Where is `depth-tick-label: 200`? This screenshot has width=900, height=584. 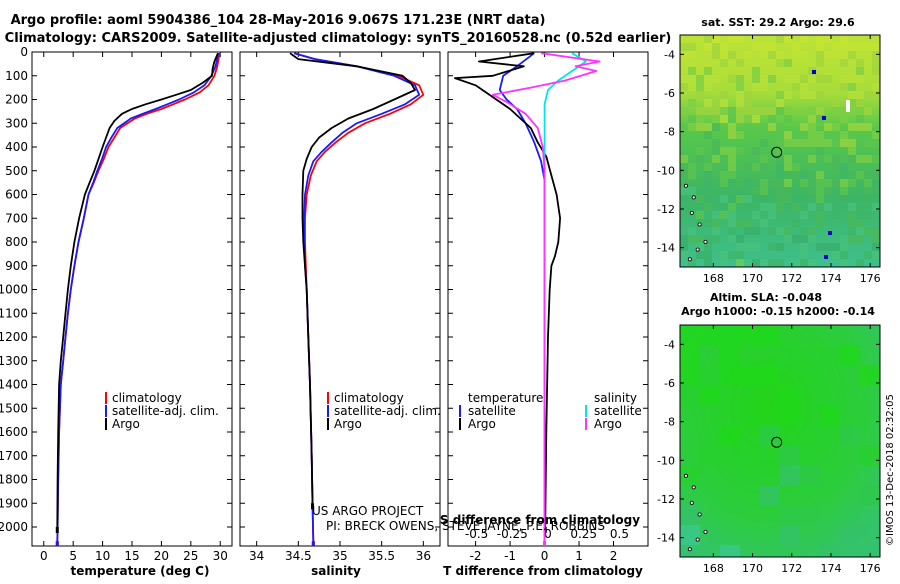
depth-tick-label: 200 is located at coordinates (16, 100).